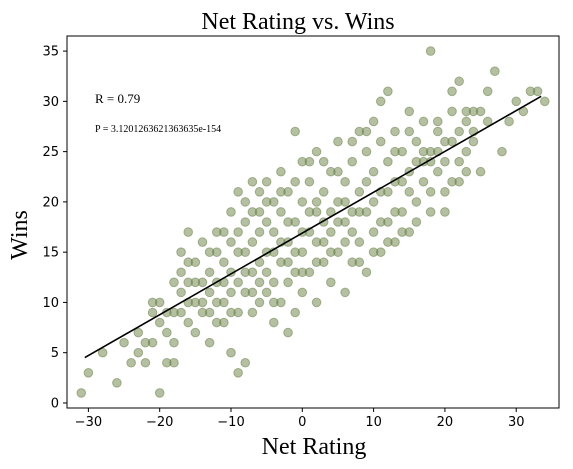 The width and height of the screenshot is (573, 469). Describe the element at coordinates (302, 422) in the screenshot. I see `x-tick-label: 0` at that location.